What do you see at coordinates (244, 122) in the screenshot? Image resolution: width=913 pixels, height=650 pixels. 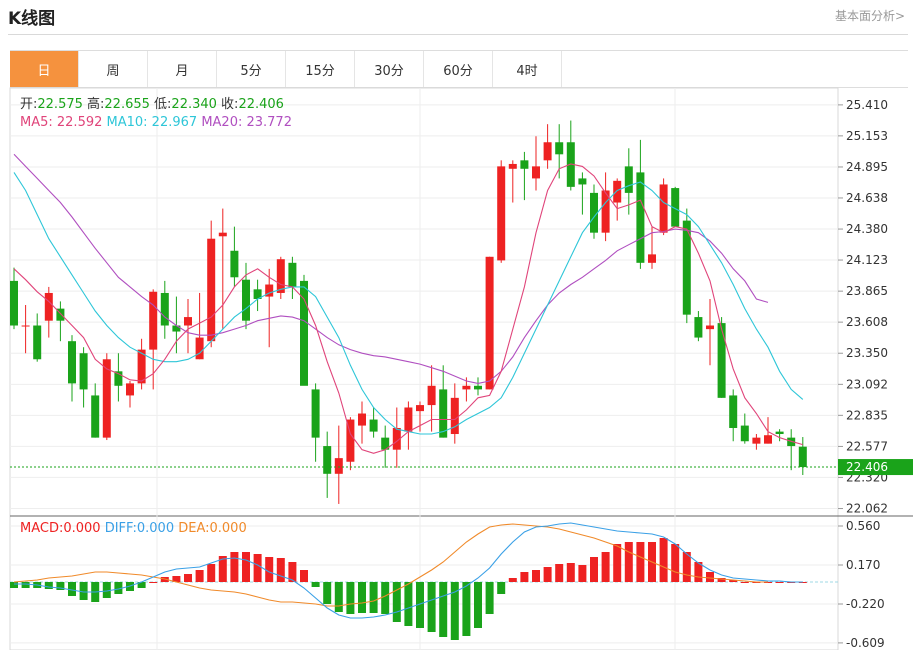 I see `ma20-legend: MA20: 23.772` at bounding box center [244, 122].